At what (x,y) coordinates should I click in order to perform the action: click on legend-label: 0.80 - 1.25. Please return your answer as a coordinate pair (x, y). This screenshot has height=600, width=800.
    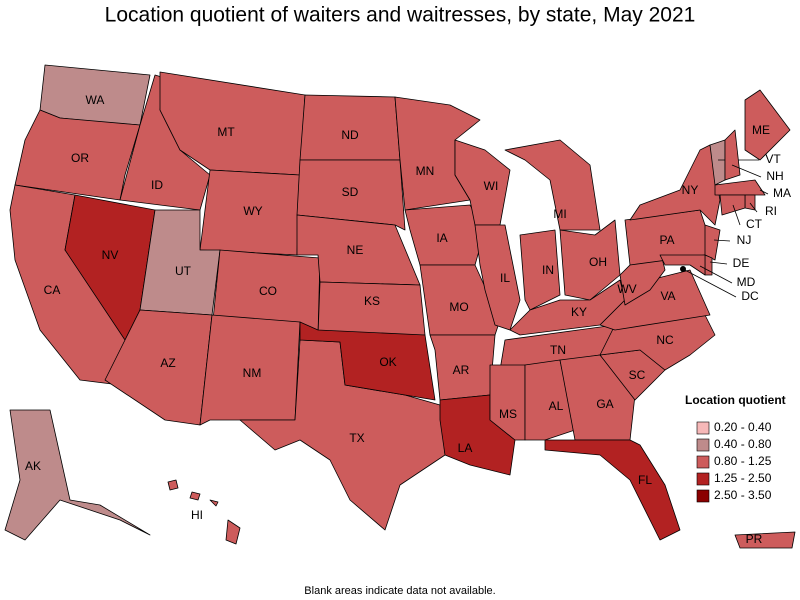
    Looking at the image, I should click on (743, 461).